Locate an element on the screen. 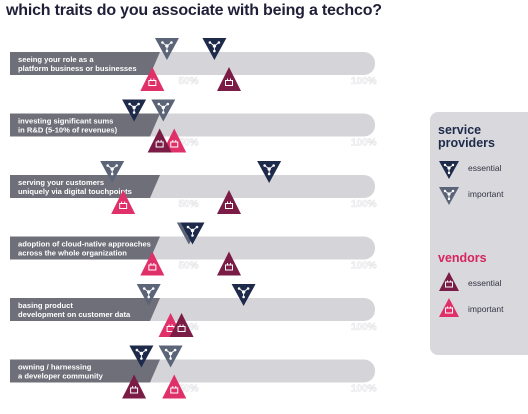 The image size is (528, 414). row-label-line-2: development on customer data is located at coordinates (74, 314).